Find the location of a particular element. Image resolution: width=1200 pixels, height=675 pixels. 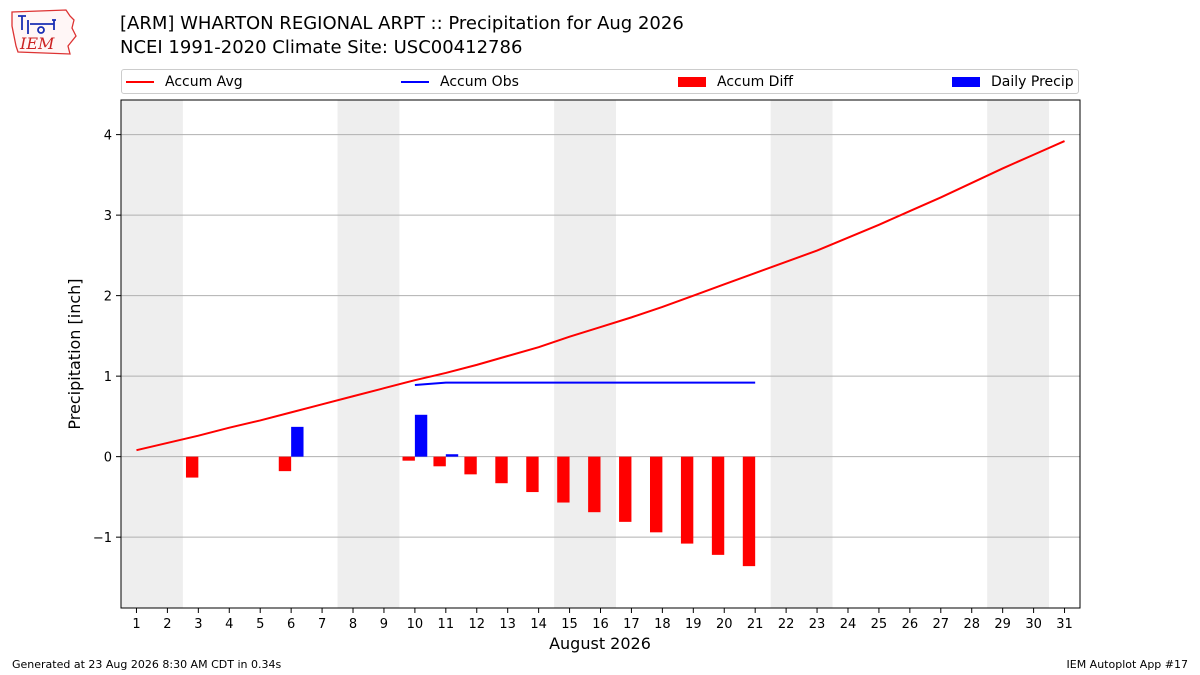

x-tick-label: 15 is located at coordinates (569, 624).